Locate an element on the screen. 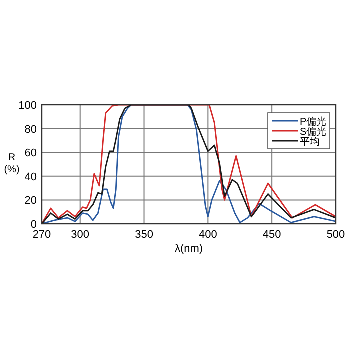  x-tick-label: 400 is located at coordinates (208, 235).